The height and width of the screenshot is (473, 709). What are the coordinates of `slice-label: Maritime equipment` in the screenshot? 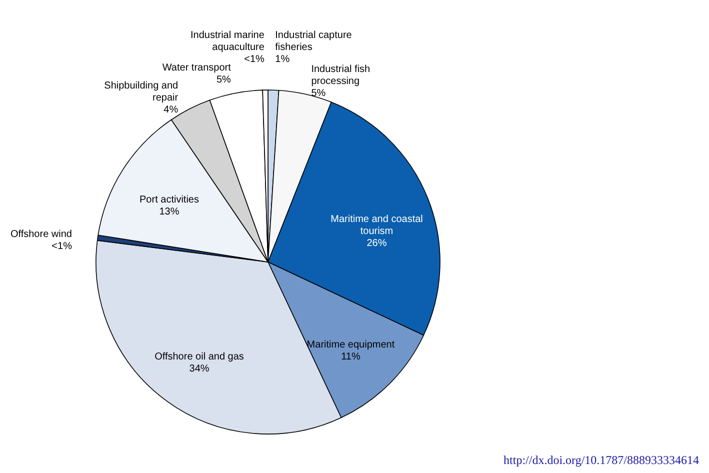 It's located at (350, 345).